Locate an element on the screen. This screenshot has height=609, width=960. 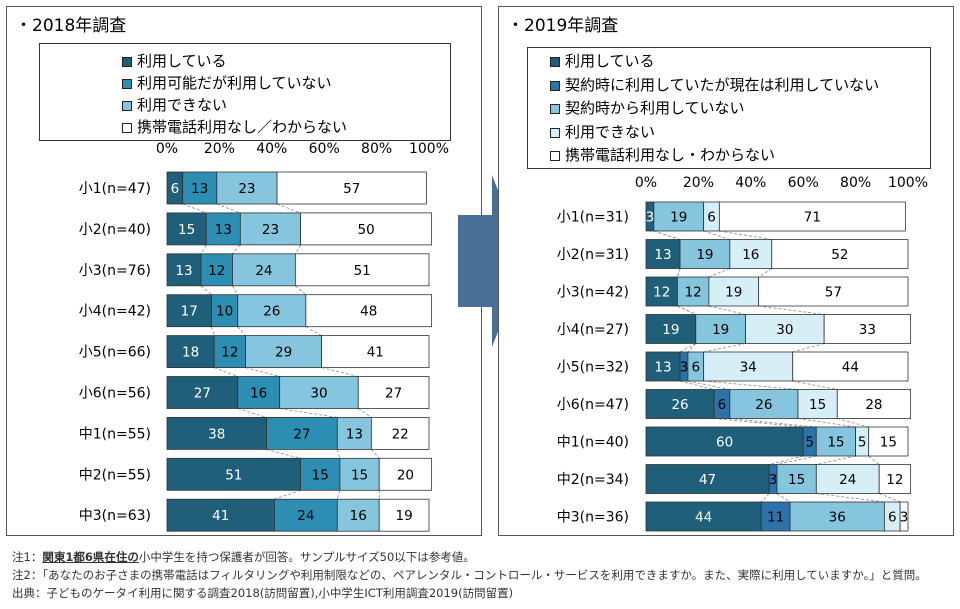
data-label: 33 is located at coordinates (867, 330).